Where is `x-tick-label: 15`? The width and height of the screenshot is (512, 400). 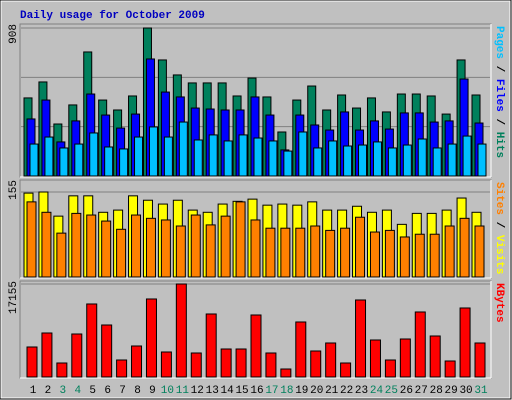
x-tick-label: 15 is located at coordinates (241, 391).